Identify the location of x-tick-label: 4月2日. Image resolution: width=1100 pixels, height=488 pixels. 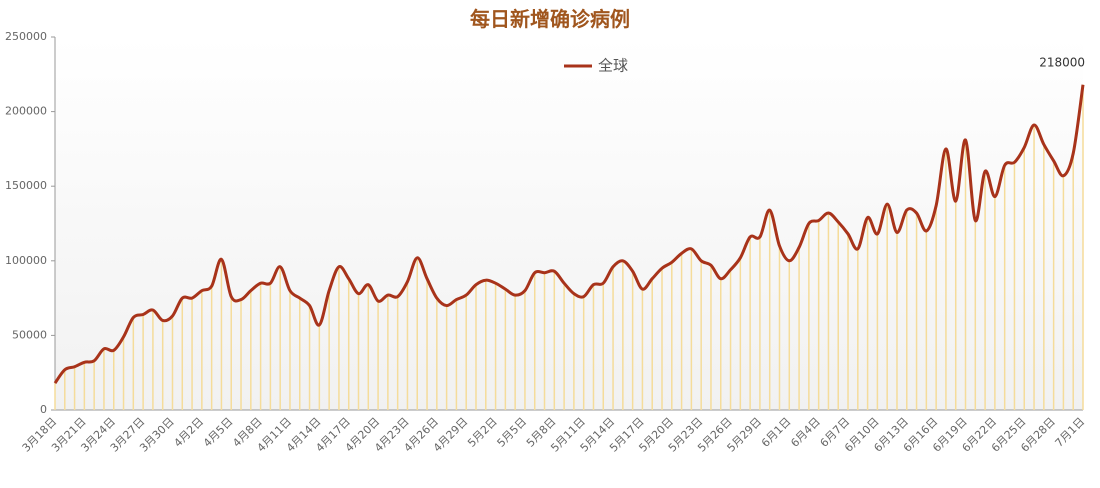
(188, 432).